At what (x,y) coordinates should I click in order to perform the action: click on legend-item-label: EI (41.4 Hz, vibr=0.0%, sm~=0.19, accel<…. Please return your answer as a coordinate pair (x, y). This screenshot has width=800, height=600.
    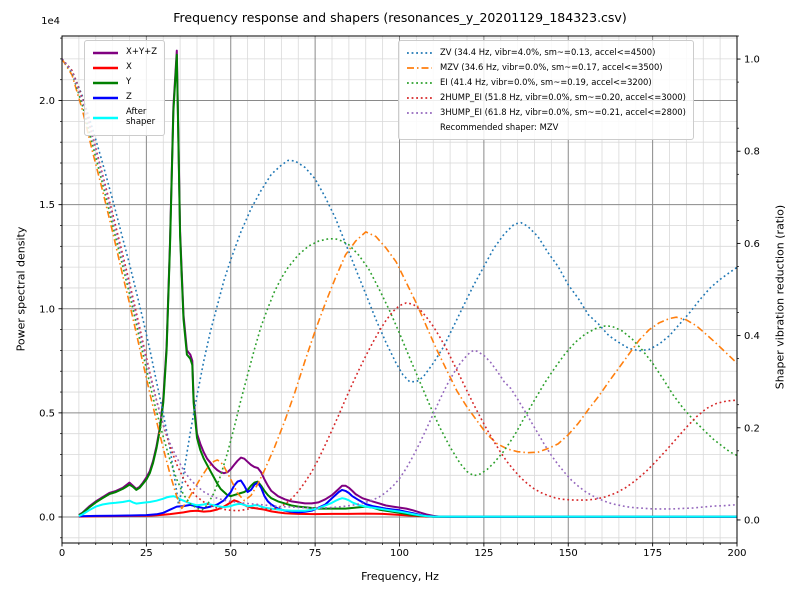
    Looking at the image, I should click on (546, 81).